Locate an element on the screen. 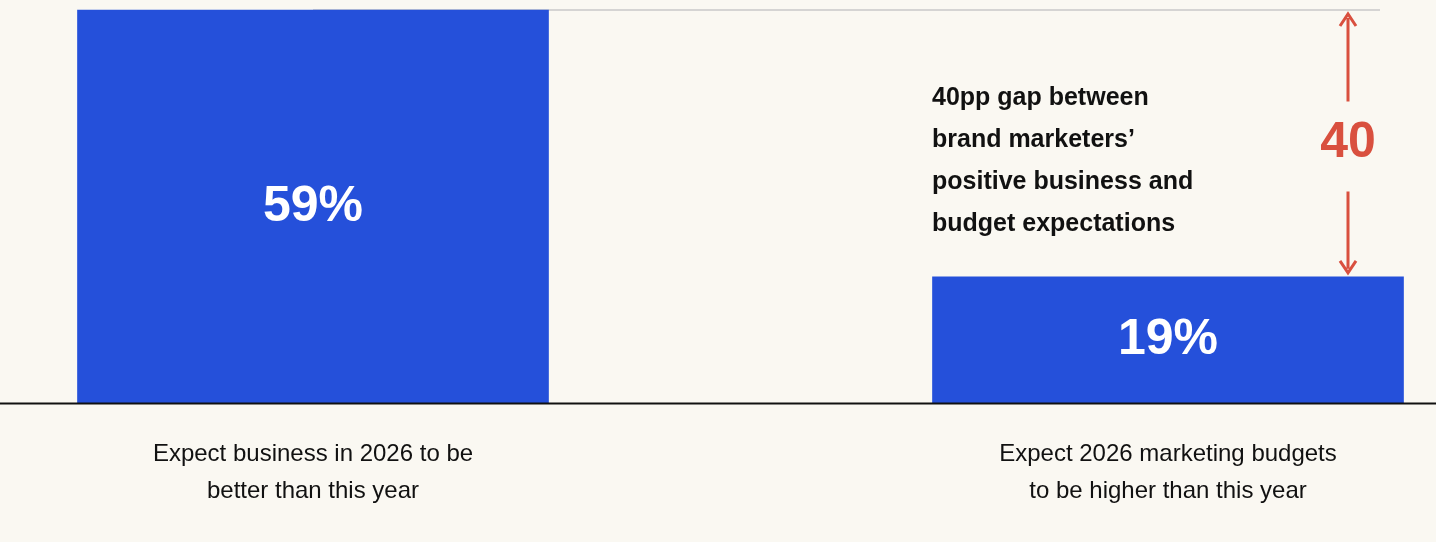 Image resolution: width=1436 pixels, height=542 pixels. annotation: 40pp gap between brand marketers’ positive business and budget expectations is located at coordinates (1063, 158).